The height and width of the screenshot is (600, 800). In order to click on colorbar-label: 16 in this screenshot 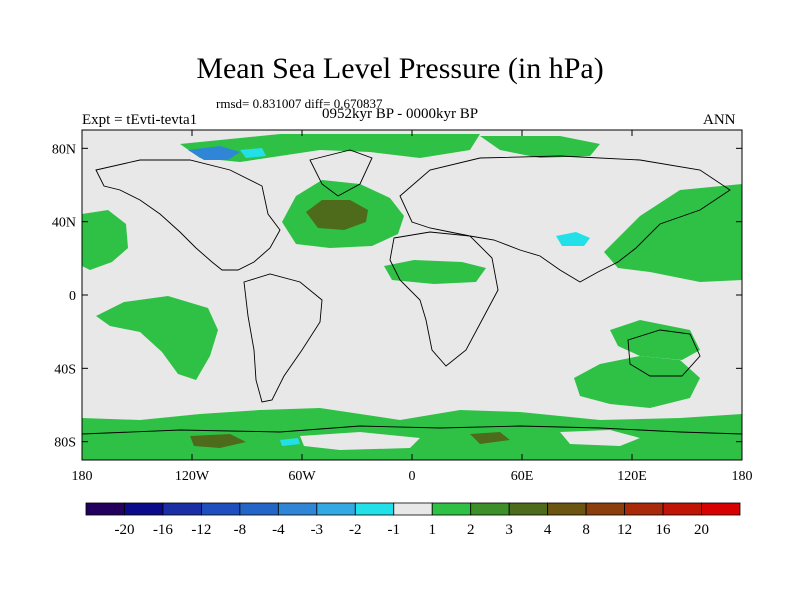, I will do `click(664, 530)`.